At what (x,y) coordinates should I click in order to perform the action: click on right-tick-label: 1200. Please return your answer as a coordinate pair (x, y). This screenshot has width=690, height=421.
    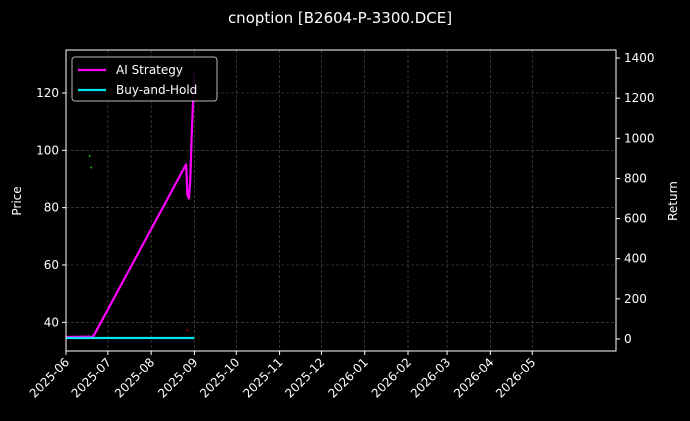
    Looking at the image, I should click on (639, 98).